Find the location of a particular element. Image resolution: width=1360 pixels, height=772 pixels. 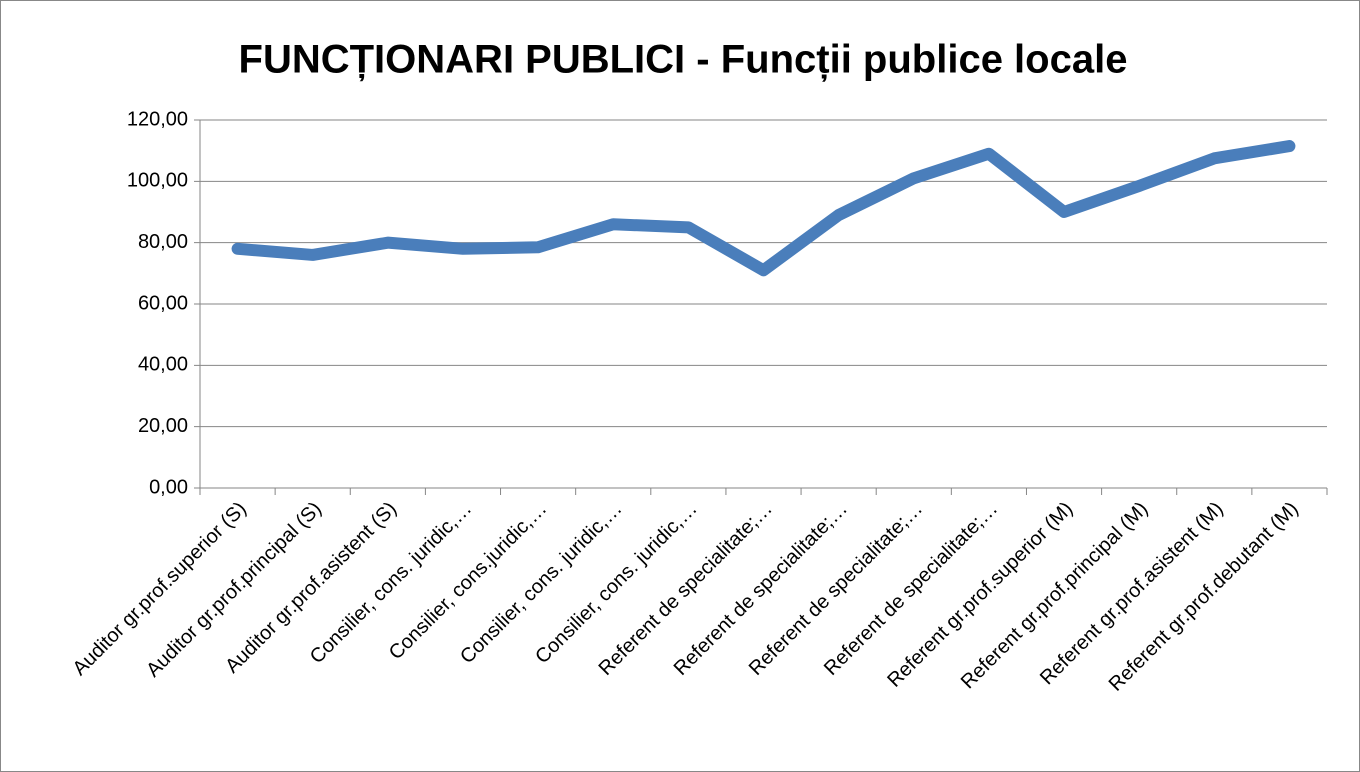

y-tick-label: 0,00 is located at coordinates (168, 487).